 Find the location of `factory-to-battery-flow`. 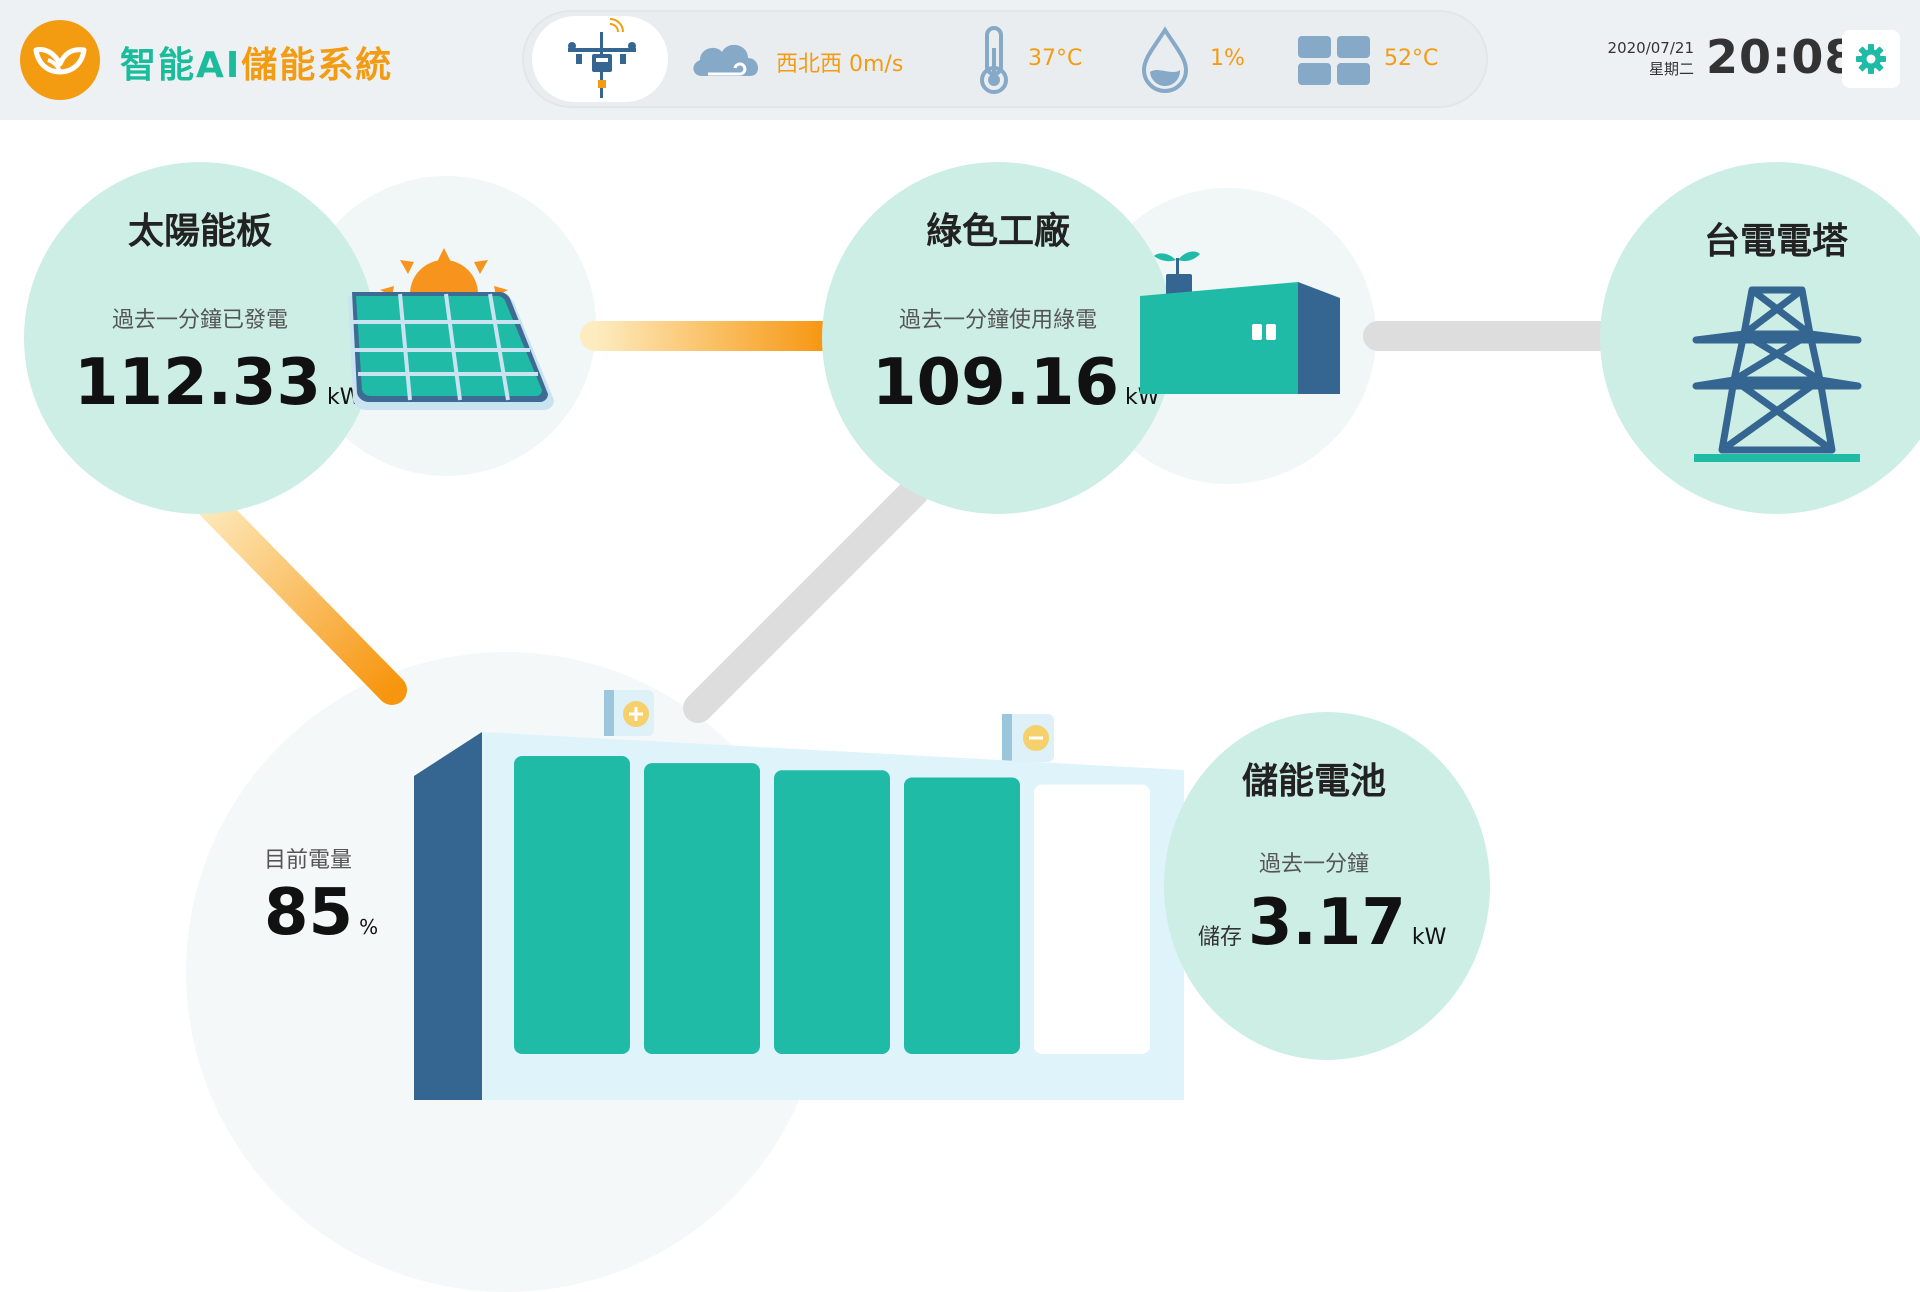

factory-to-battery-flow is located at coordinates (806, 600).